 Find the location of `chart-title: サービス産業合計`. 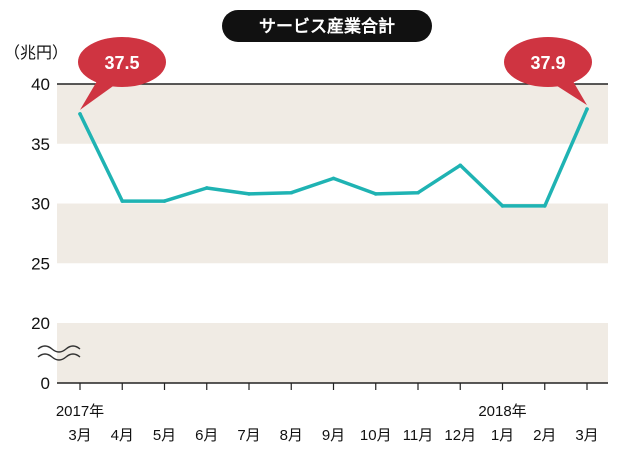

chart-title: サービス産業合計 is located at coordinates (327, 26).